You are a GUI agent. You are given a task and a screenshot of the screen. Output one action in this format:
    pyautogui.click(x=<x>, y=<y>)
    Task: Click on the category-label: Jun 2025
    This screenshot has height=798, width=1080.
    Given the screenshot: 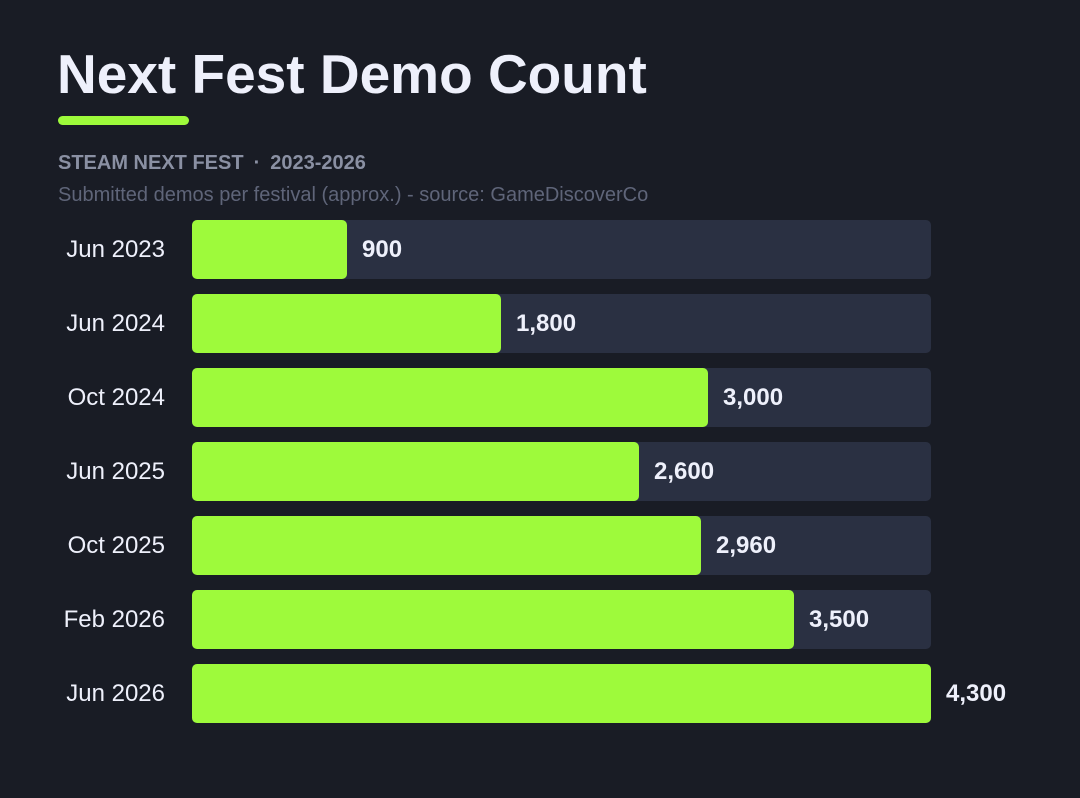 What is the action you would take?
    pyautogui.click(x=115, y=471)
    